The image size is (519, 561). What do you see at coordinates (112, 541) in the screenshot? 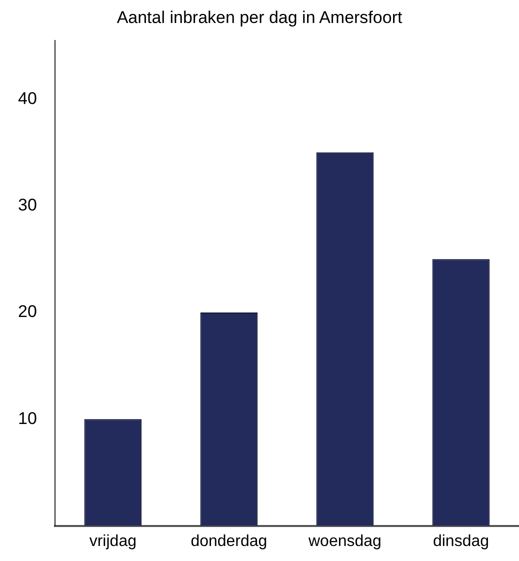
I see `x-tick-label: vrijdag` at bounding box center [112, 541].